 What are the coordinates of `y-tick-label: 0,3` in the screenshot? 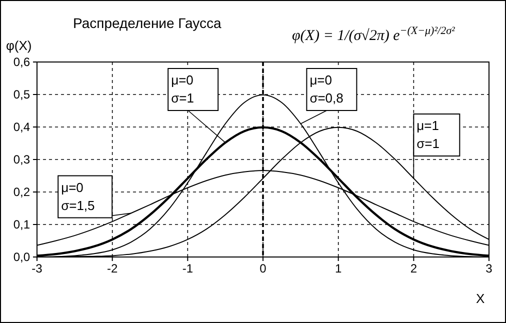 It's located at (21, 159).